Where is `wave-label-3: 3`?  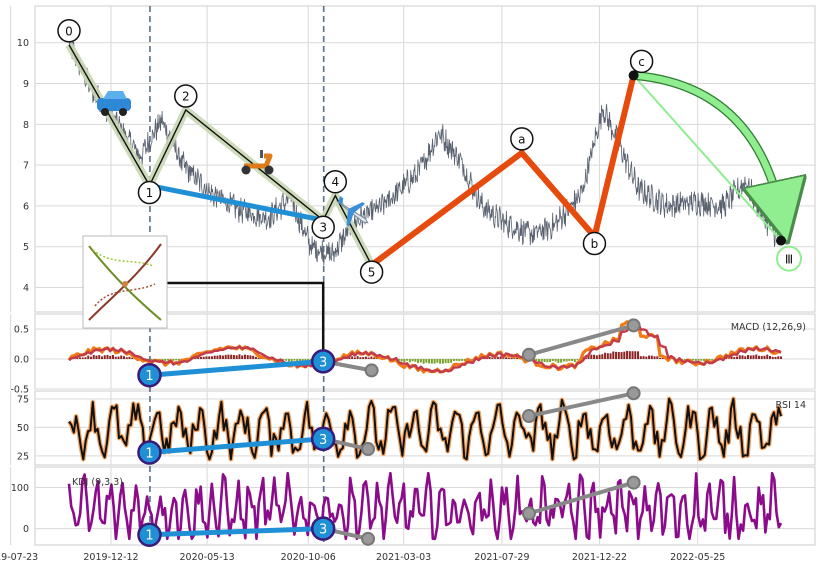 wave-label-3: 3 is located at coordinates (323, 228).